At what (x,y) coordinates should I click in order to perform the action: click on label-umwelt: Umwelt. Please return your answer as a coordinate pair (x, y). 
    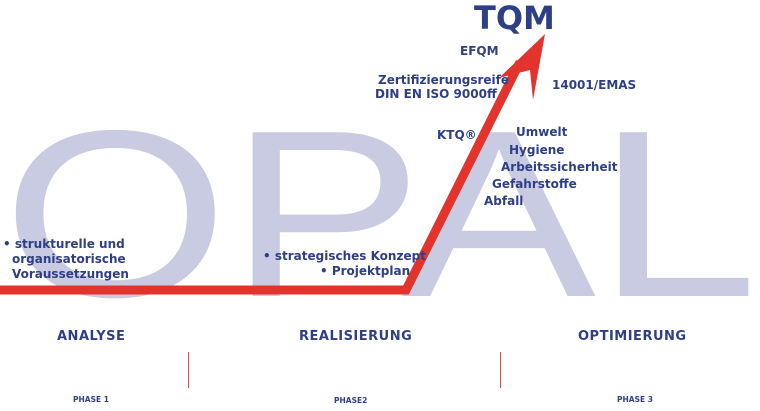
    Looking at the image, I should click on (542, 132).